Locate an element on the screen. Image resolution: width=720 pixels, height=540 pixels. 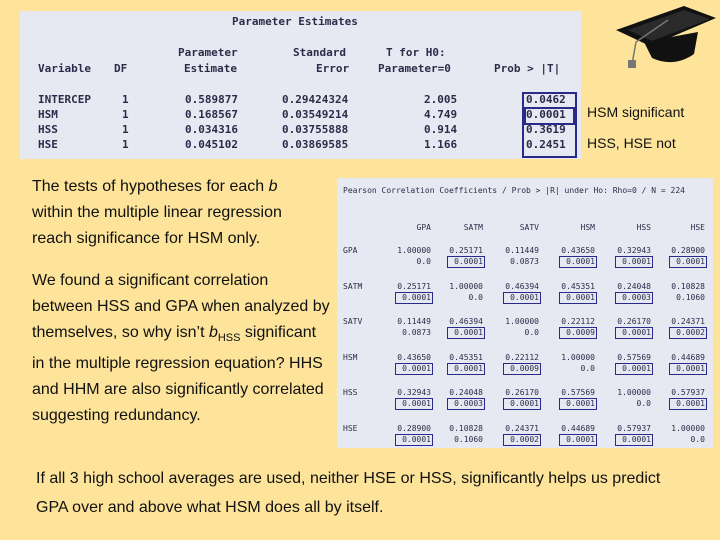
header-prob-t: Prob > |T| is located at coordinates (527, 68).